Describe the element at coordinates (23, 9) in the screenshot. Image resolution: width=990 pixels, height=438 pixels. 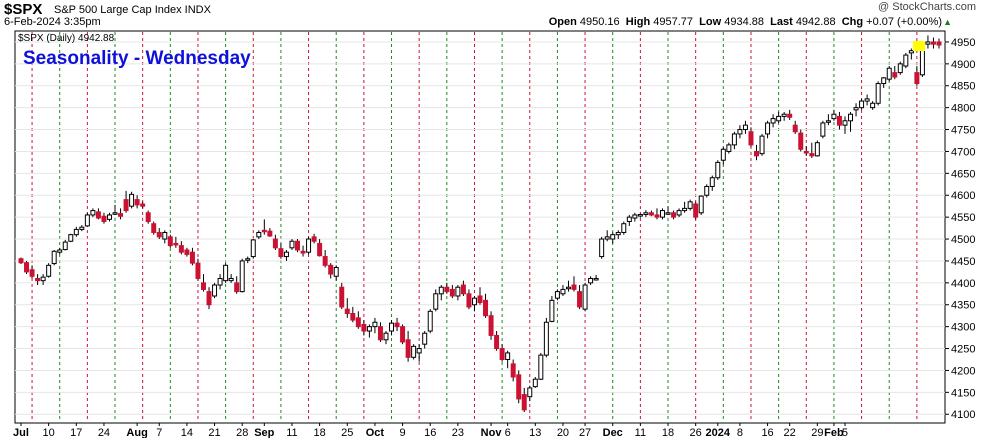
I see `symbol: $SPX` at that location.